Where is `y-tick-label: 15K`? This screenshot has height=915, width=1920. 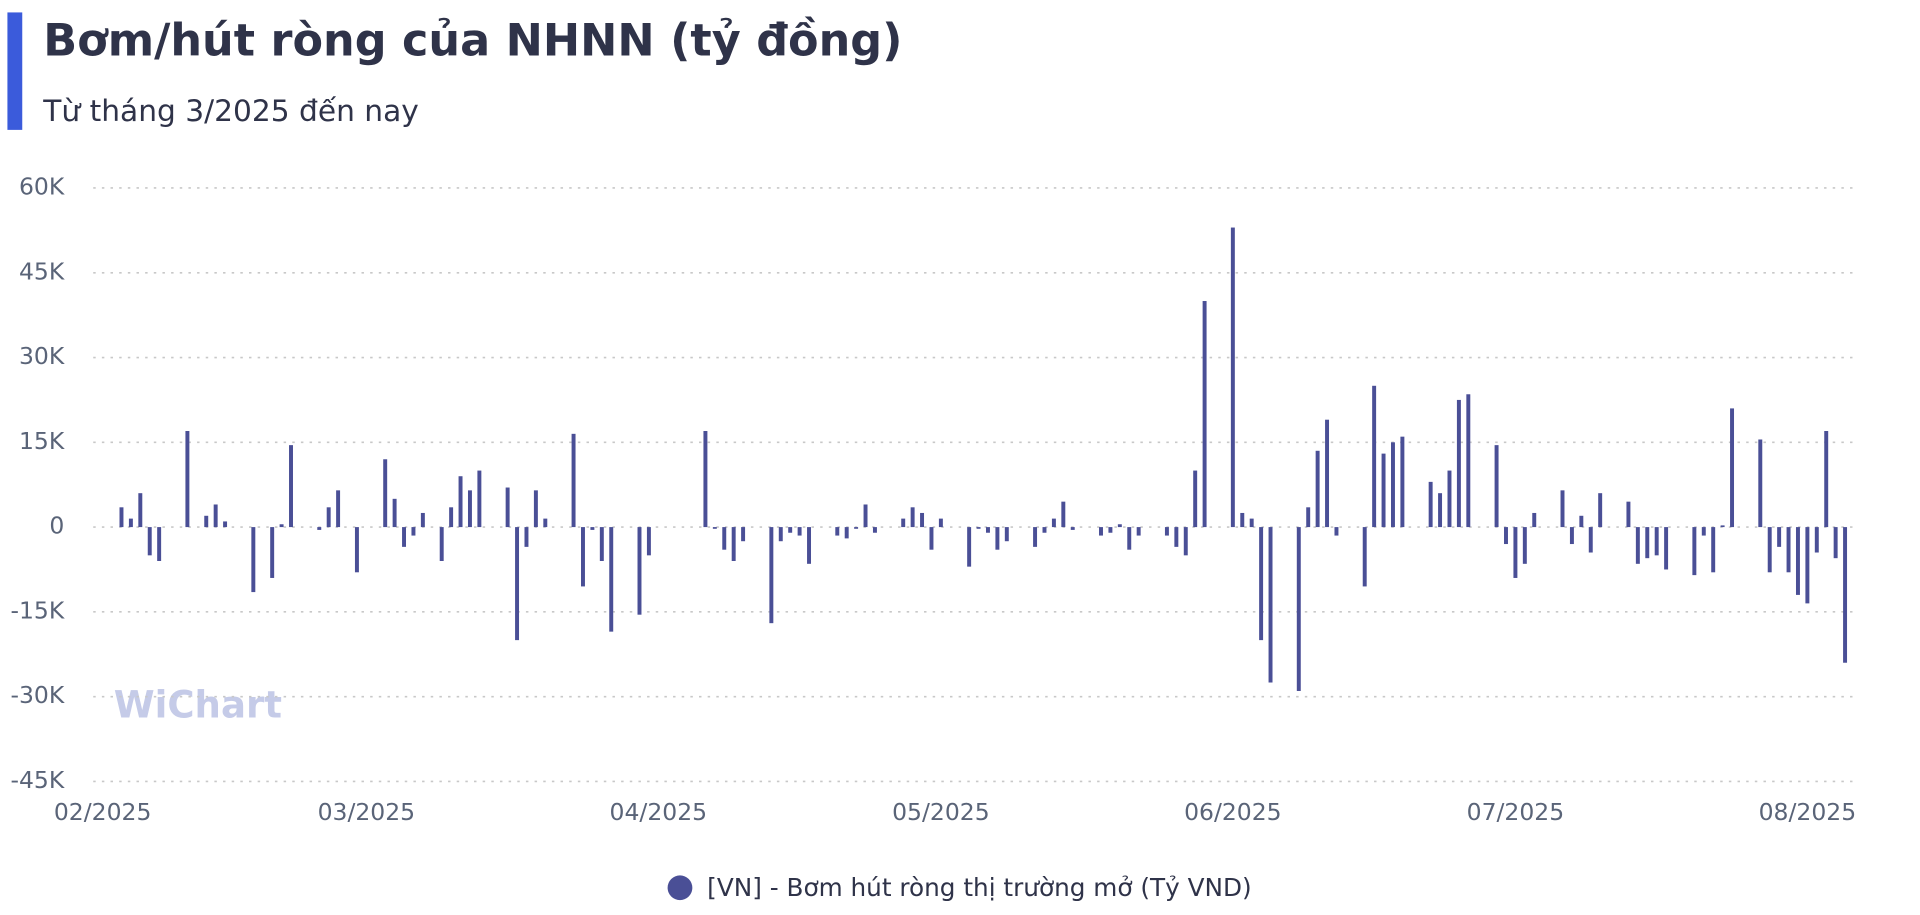
y-tick-label: 15K is located at coordinates (42, 441).